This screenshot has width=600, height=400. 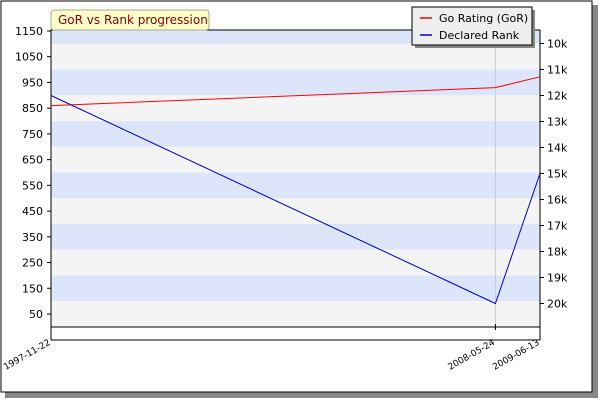 What do you see at coordinates (32, 237) in the screenshot?
I see `y-left-tick-label: 350` at bounding box center [32, 237].